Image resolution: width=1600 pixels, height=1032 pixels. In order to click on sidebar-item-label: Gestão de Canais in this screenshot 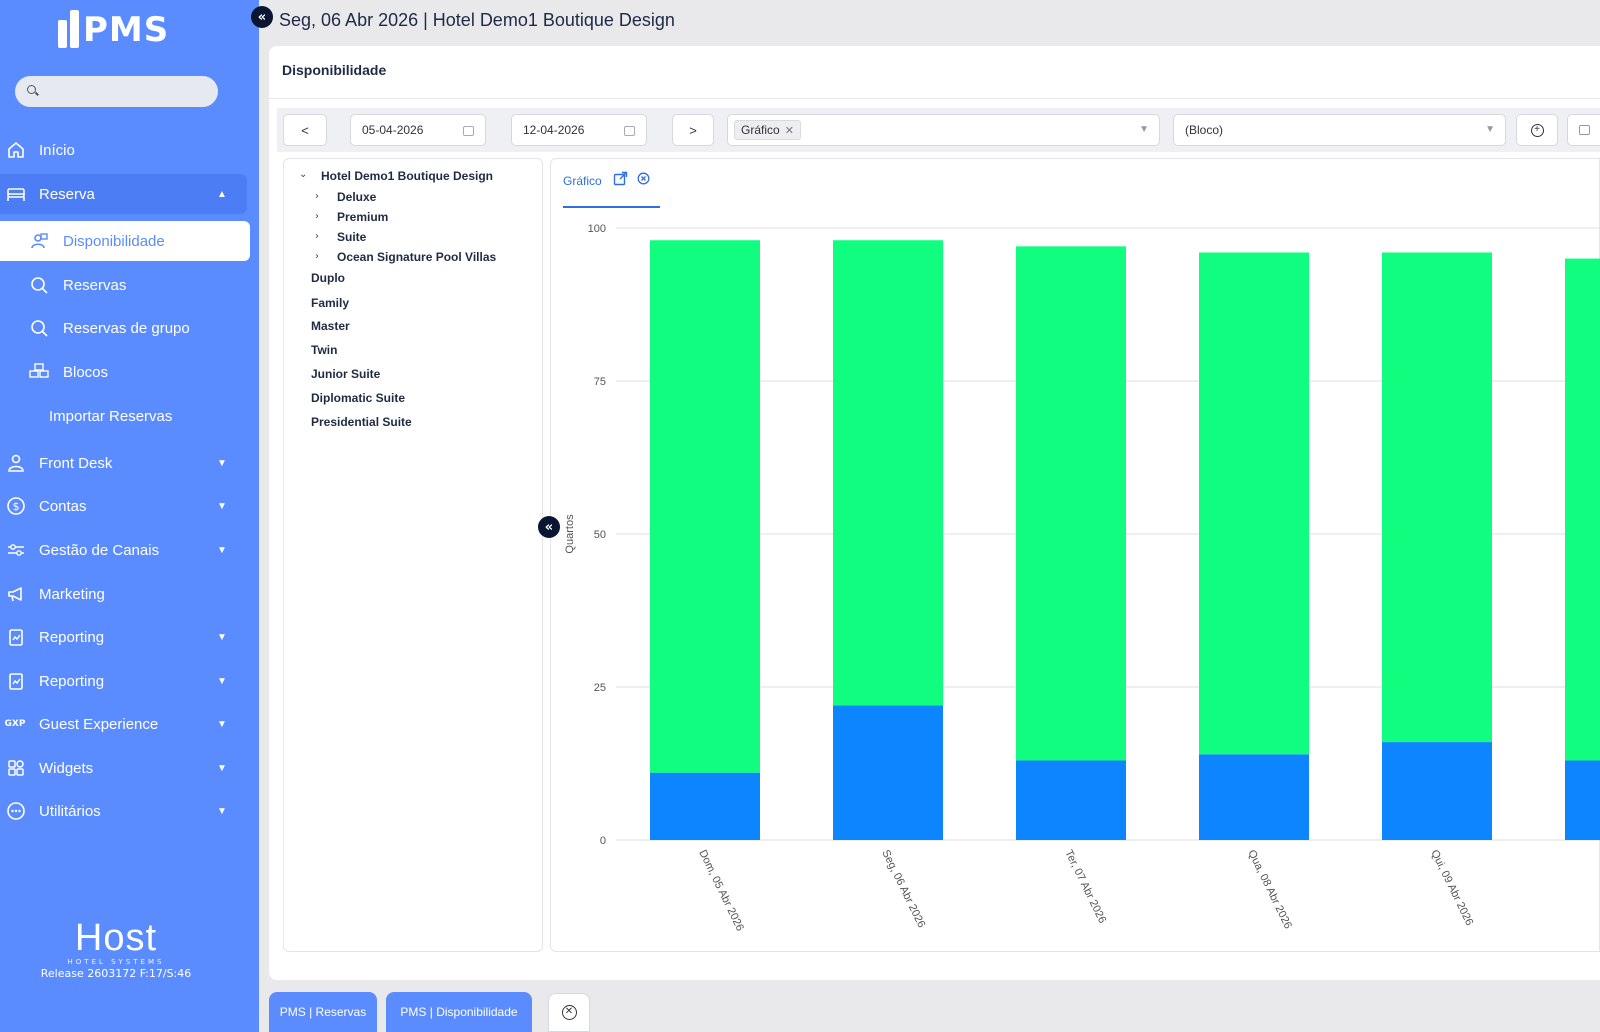, I will do `click(99, 550)`.